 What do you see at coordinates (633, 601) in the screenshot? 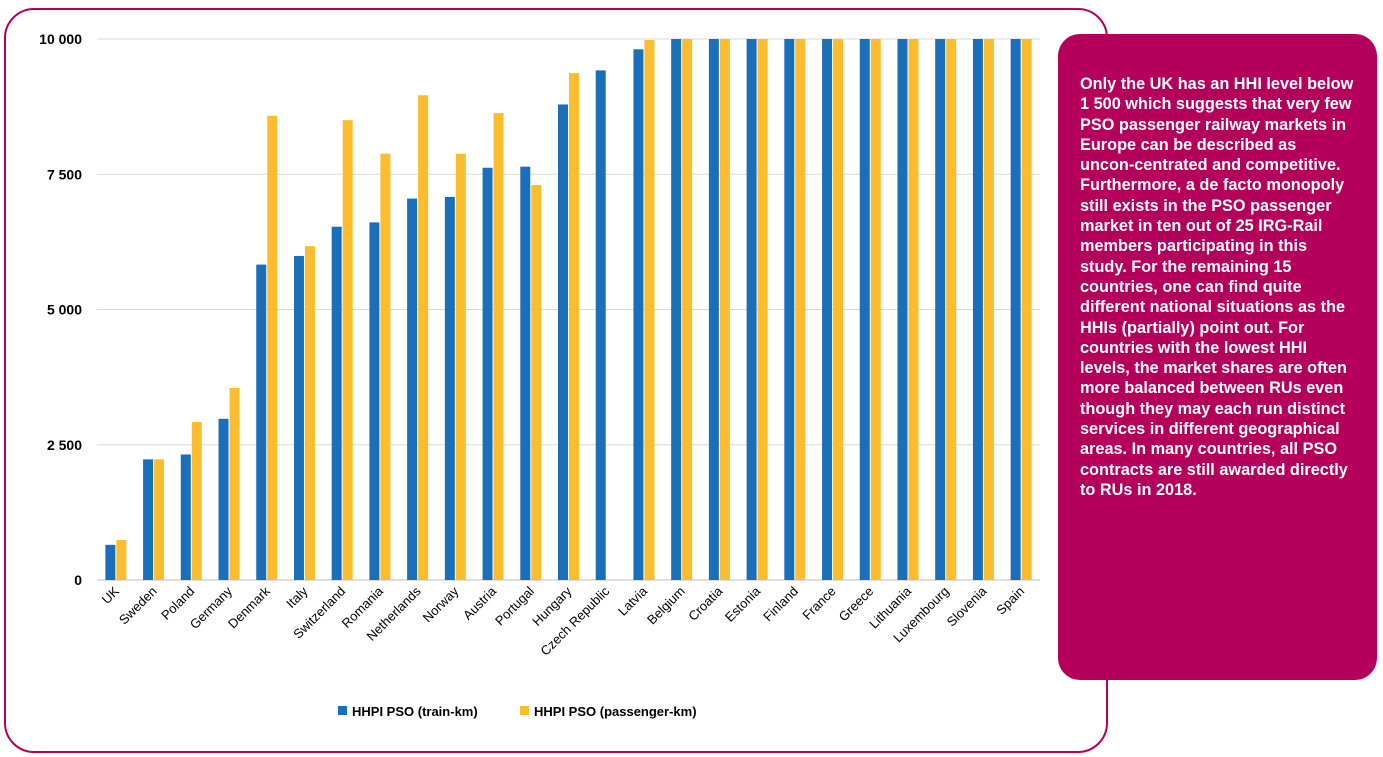
I see `x-tick-label: Latvia` at bounding box center [633, 601].